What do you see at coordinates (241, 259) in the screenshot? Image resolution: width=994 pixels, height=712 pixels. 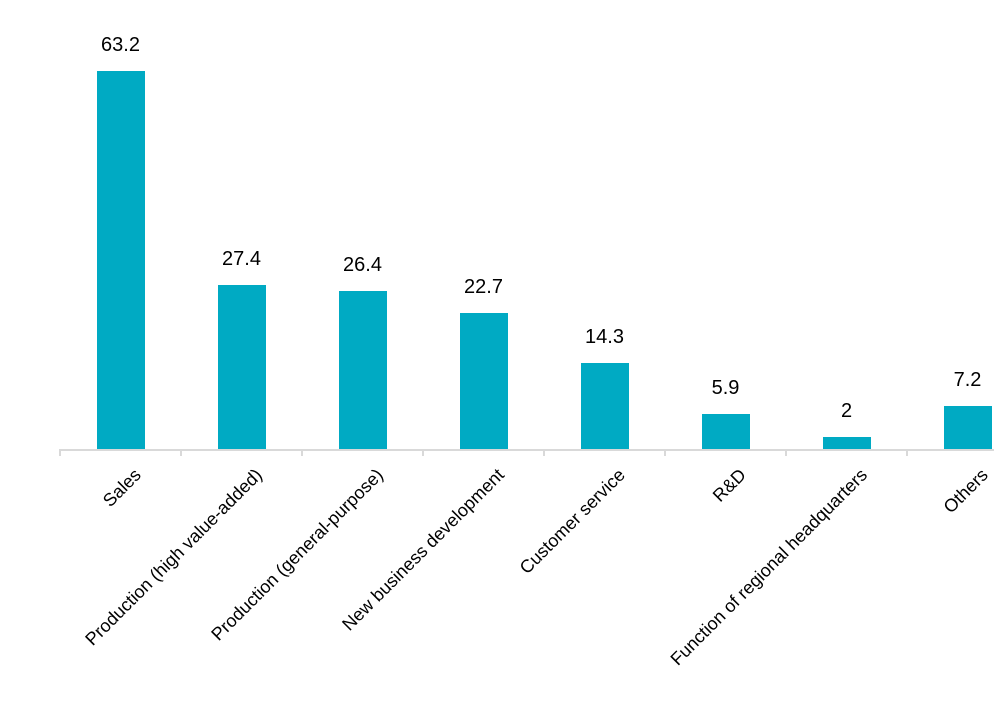 I see `bar-value-label: 27.4` at bounding box center [241, 259].